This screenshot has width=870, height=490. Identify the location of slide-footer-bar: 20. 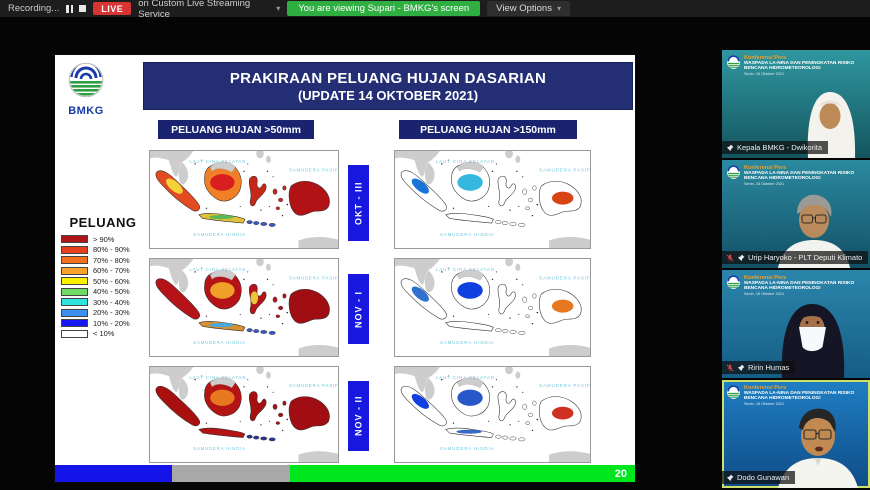
(345, 473).